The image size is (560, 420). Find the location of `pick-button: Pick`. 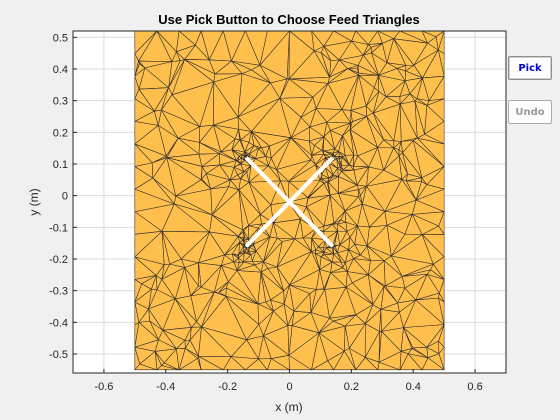

pick-button: Pick is located at coordinates (530, 68).